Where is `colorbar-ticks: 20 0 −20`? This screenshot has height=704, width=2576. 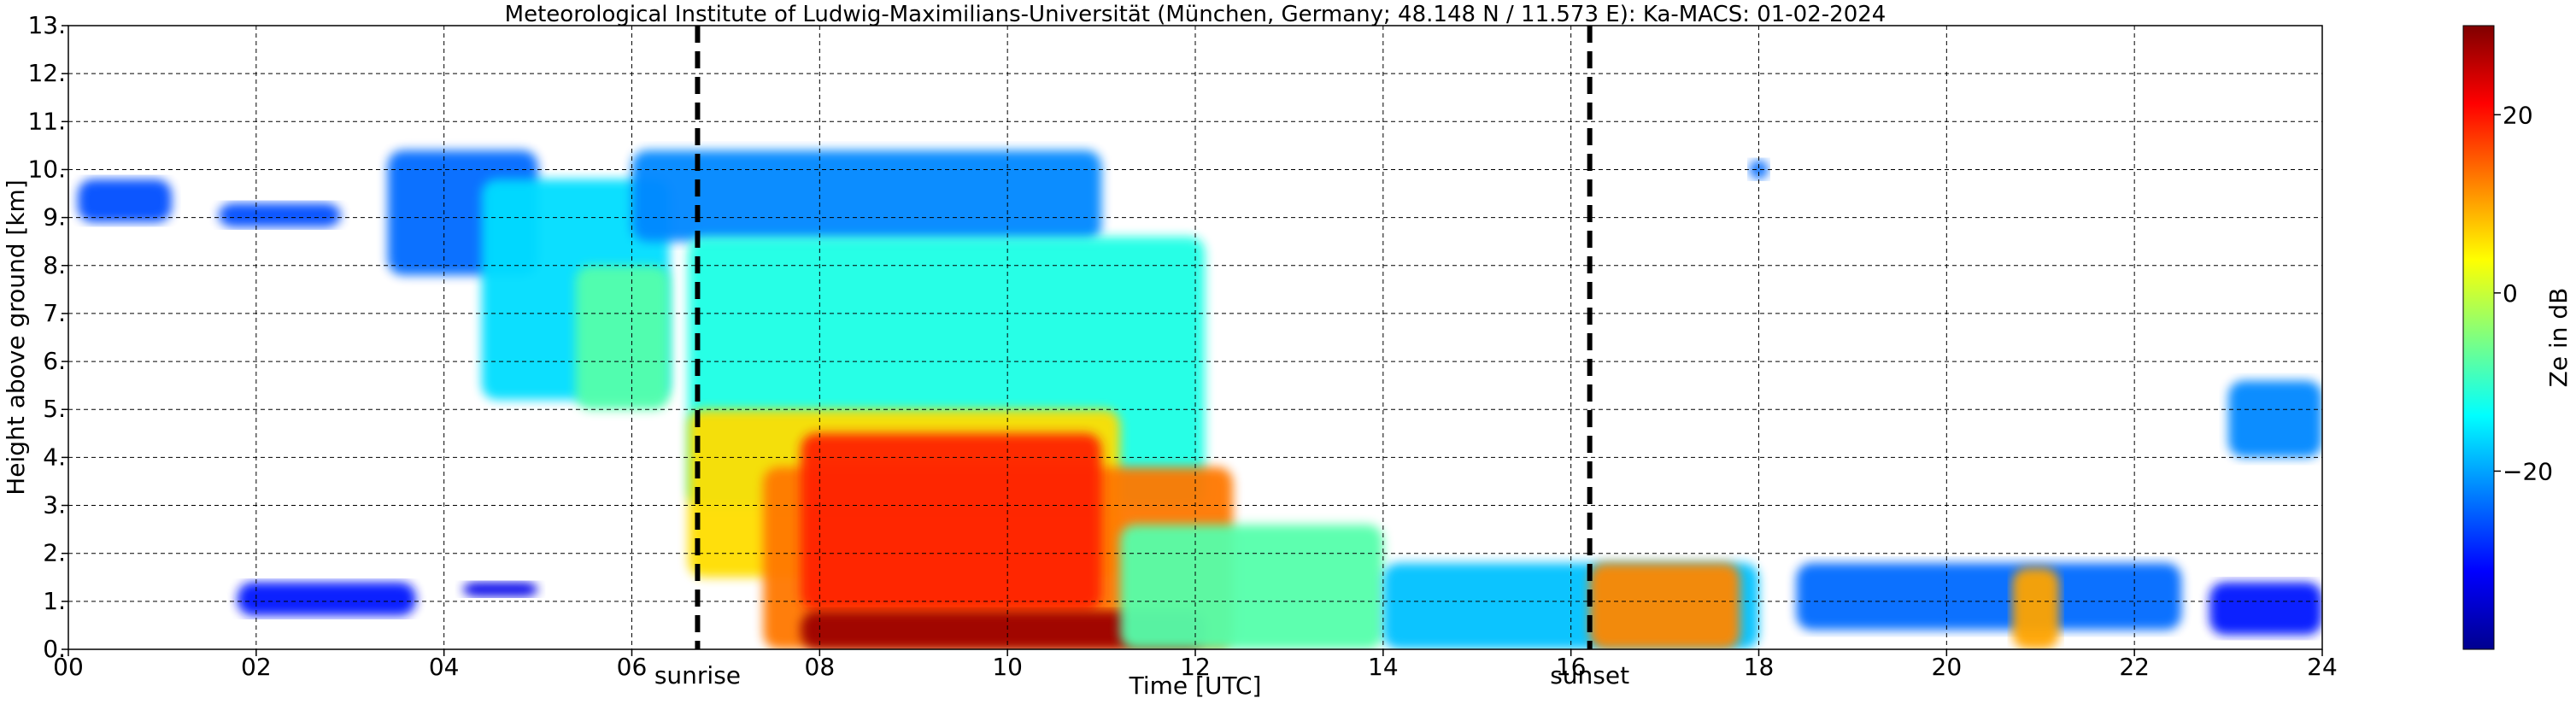 colorbar-ticks: 20 0 −20 is located at coordinates (2523, 293).